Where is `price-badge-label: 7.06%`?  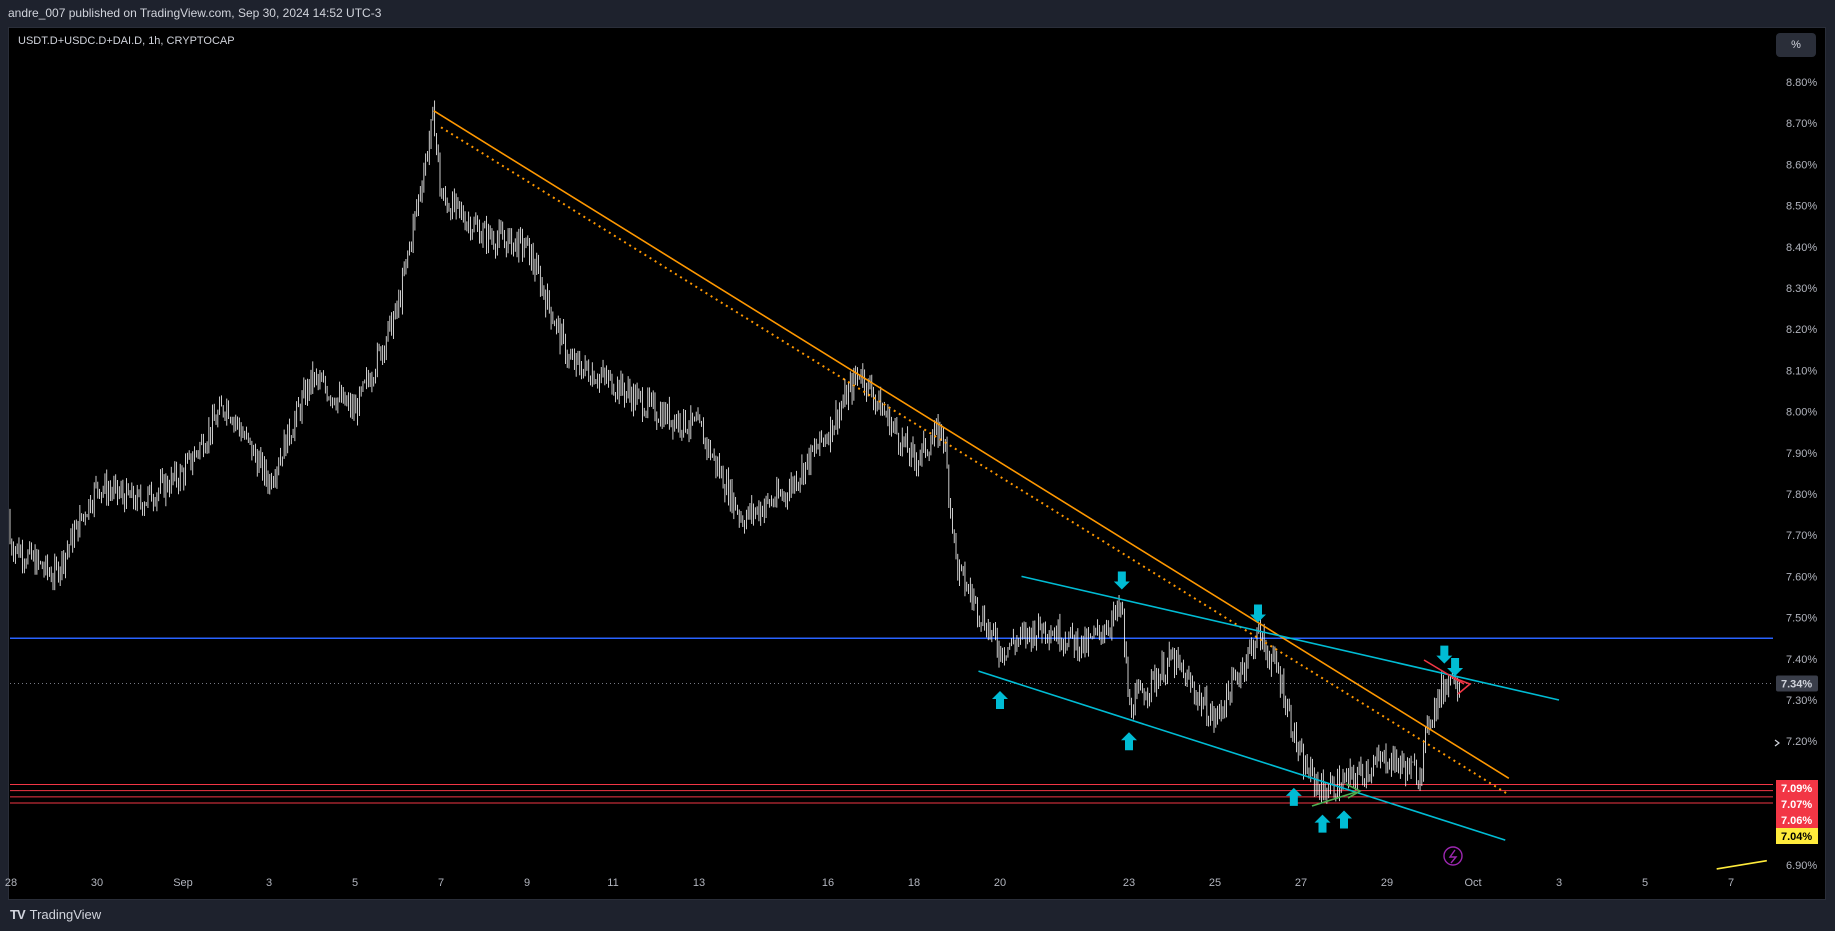
price-badge-label: 7.06% is located at coordinates (1796, 821).